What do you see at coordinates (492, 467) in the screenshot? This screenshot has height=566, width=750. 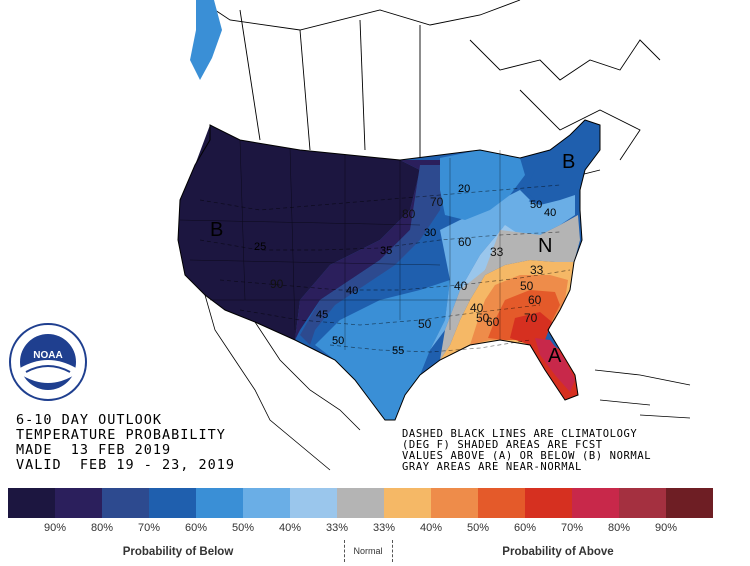 I see `notes-line-4: GRAY AREAS ARE NEAR-NORMAL` at bounding box center [492, 467].